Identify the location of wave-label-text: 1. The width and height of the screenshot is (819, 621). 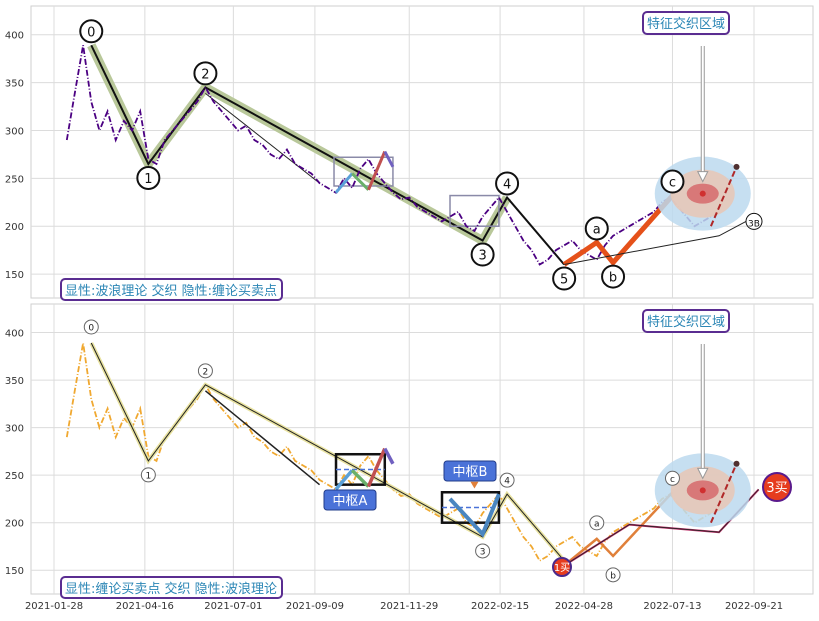
(148, 179).